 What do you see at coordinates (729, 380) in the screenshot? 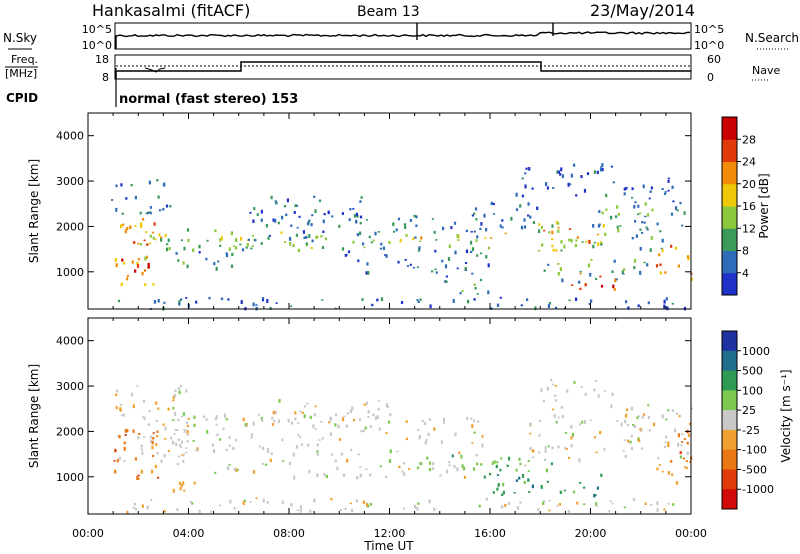
I see `colorbar-segment` at bounding box center [729, 380].